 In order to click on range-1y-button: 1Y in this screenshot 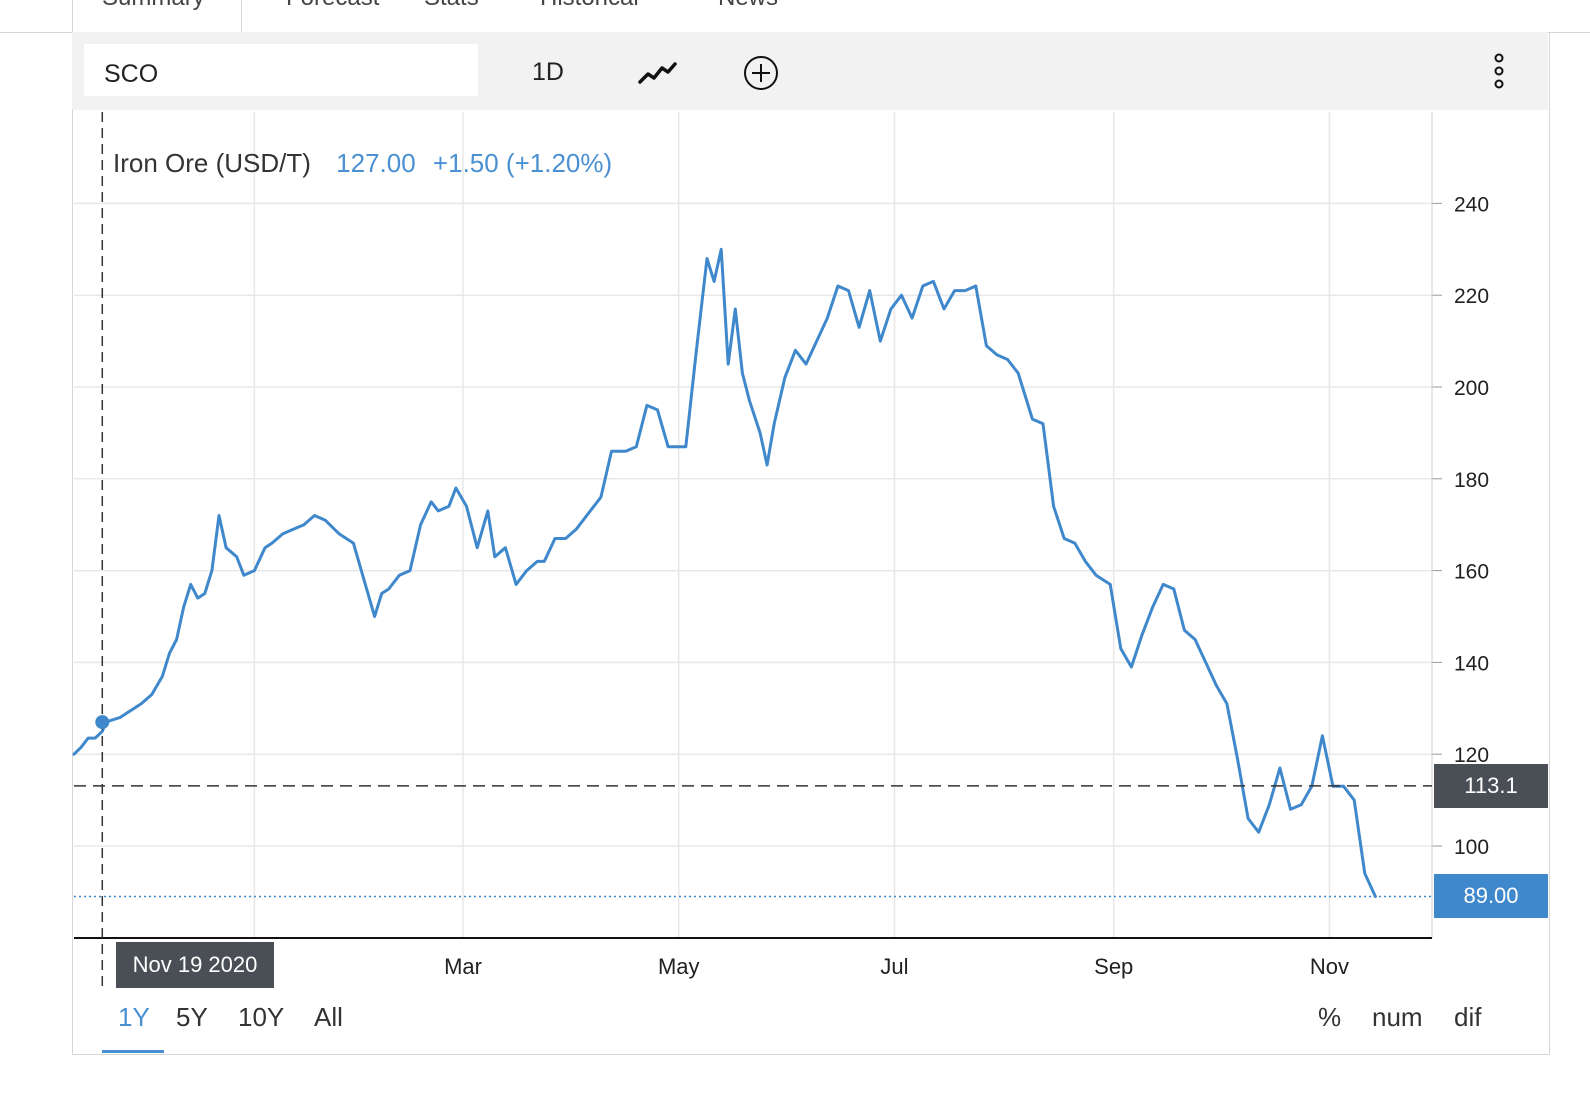, I will do `click(134, 1017)`.